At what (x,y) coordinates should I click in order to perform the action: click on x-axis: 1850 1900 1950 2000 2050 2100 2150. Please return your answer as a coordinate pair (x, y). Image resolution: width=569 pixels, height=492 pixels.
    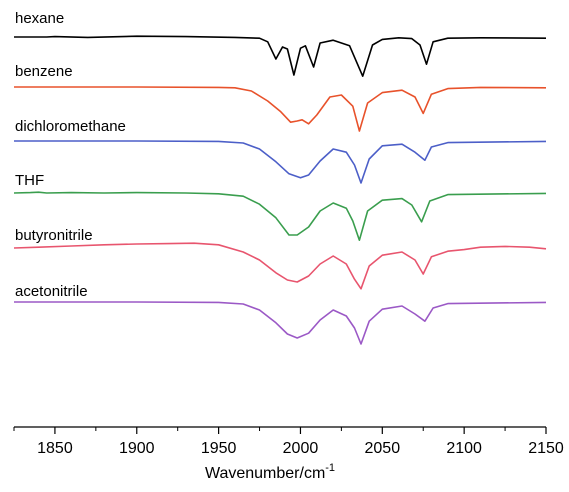
    Looking at the image, I should click on (288, 441).